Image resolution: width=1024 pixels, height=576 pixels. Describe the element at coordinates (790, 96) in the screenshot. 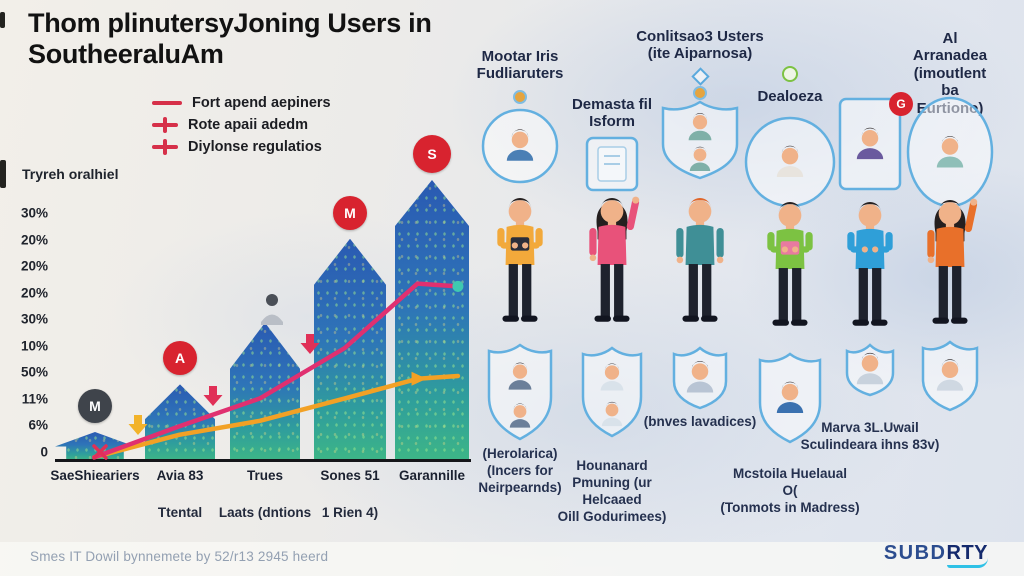

I see `column-header: Dealoeza` at that location.